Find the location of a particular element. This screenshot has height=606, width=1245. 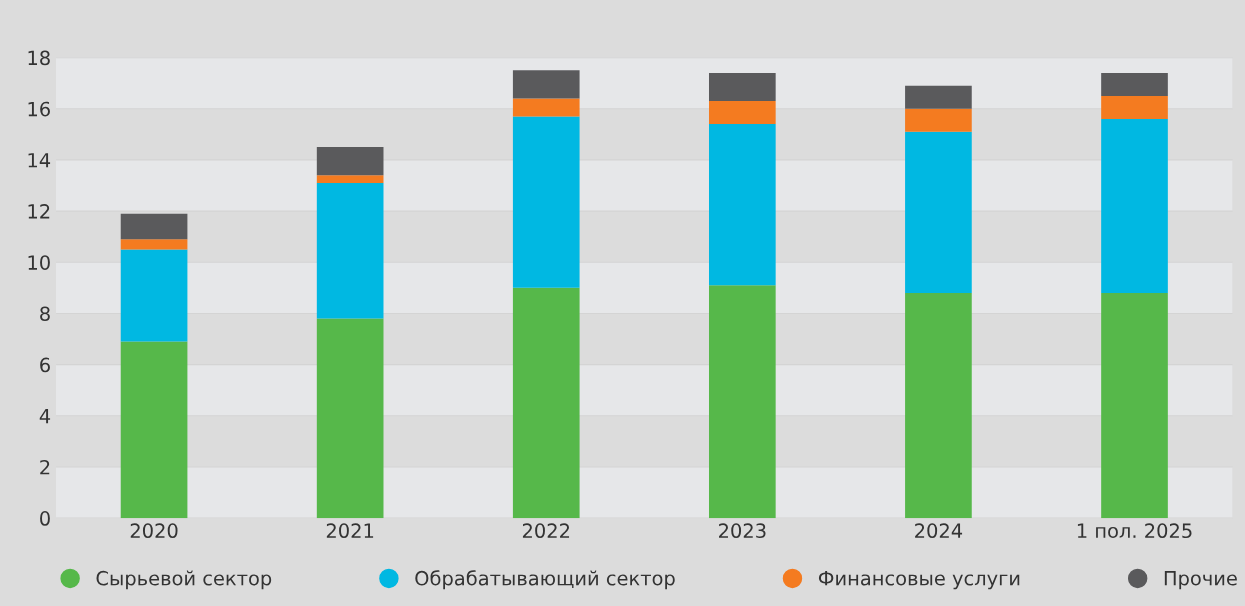

x-tick-label: 2024 is located at coordinates (939, 531).